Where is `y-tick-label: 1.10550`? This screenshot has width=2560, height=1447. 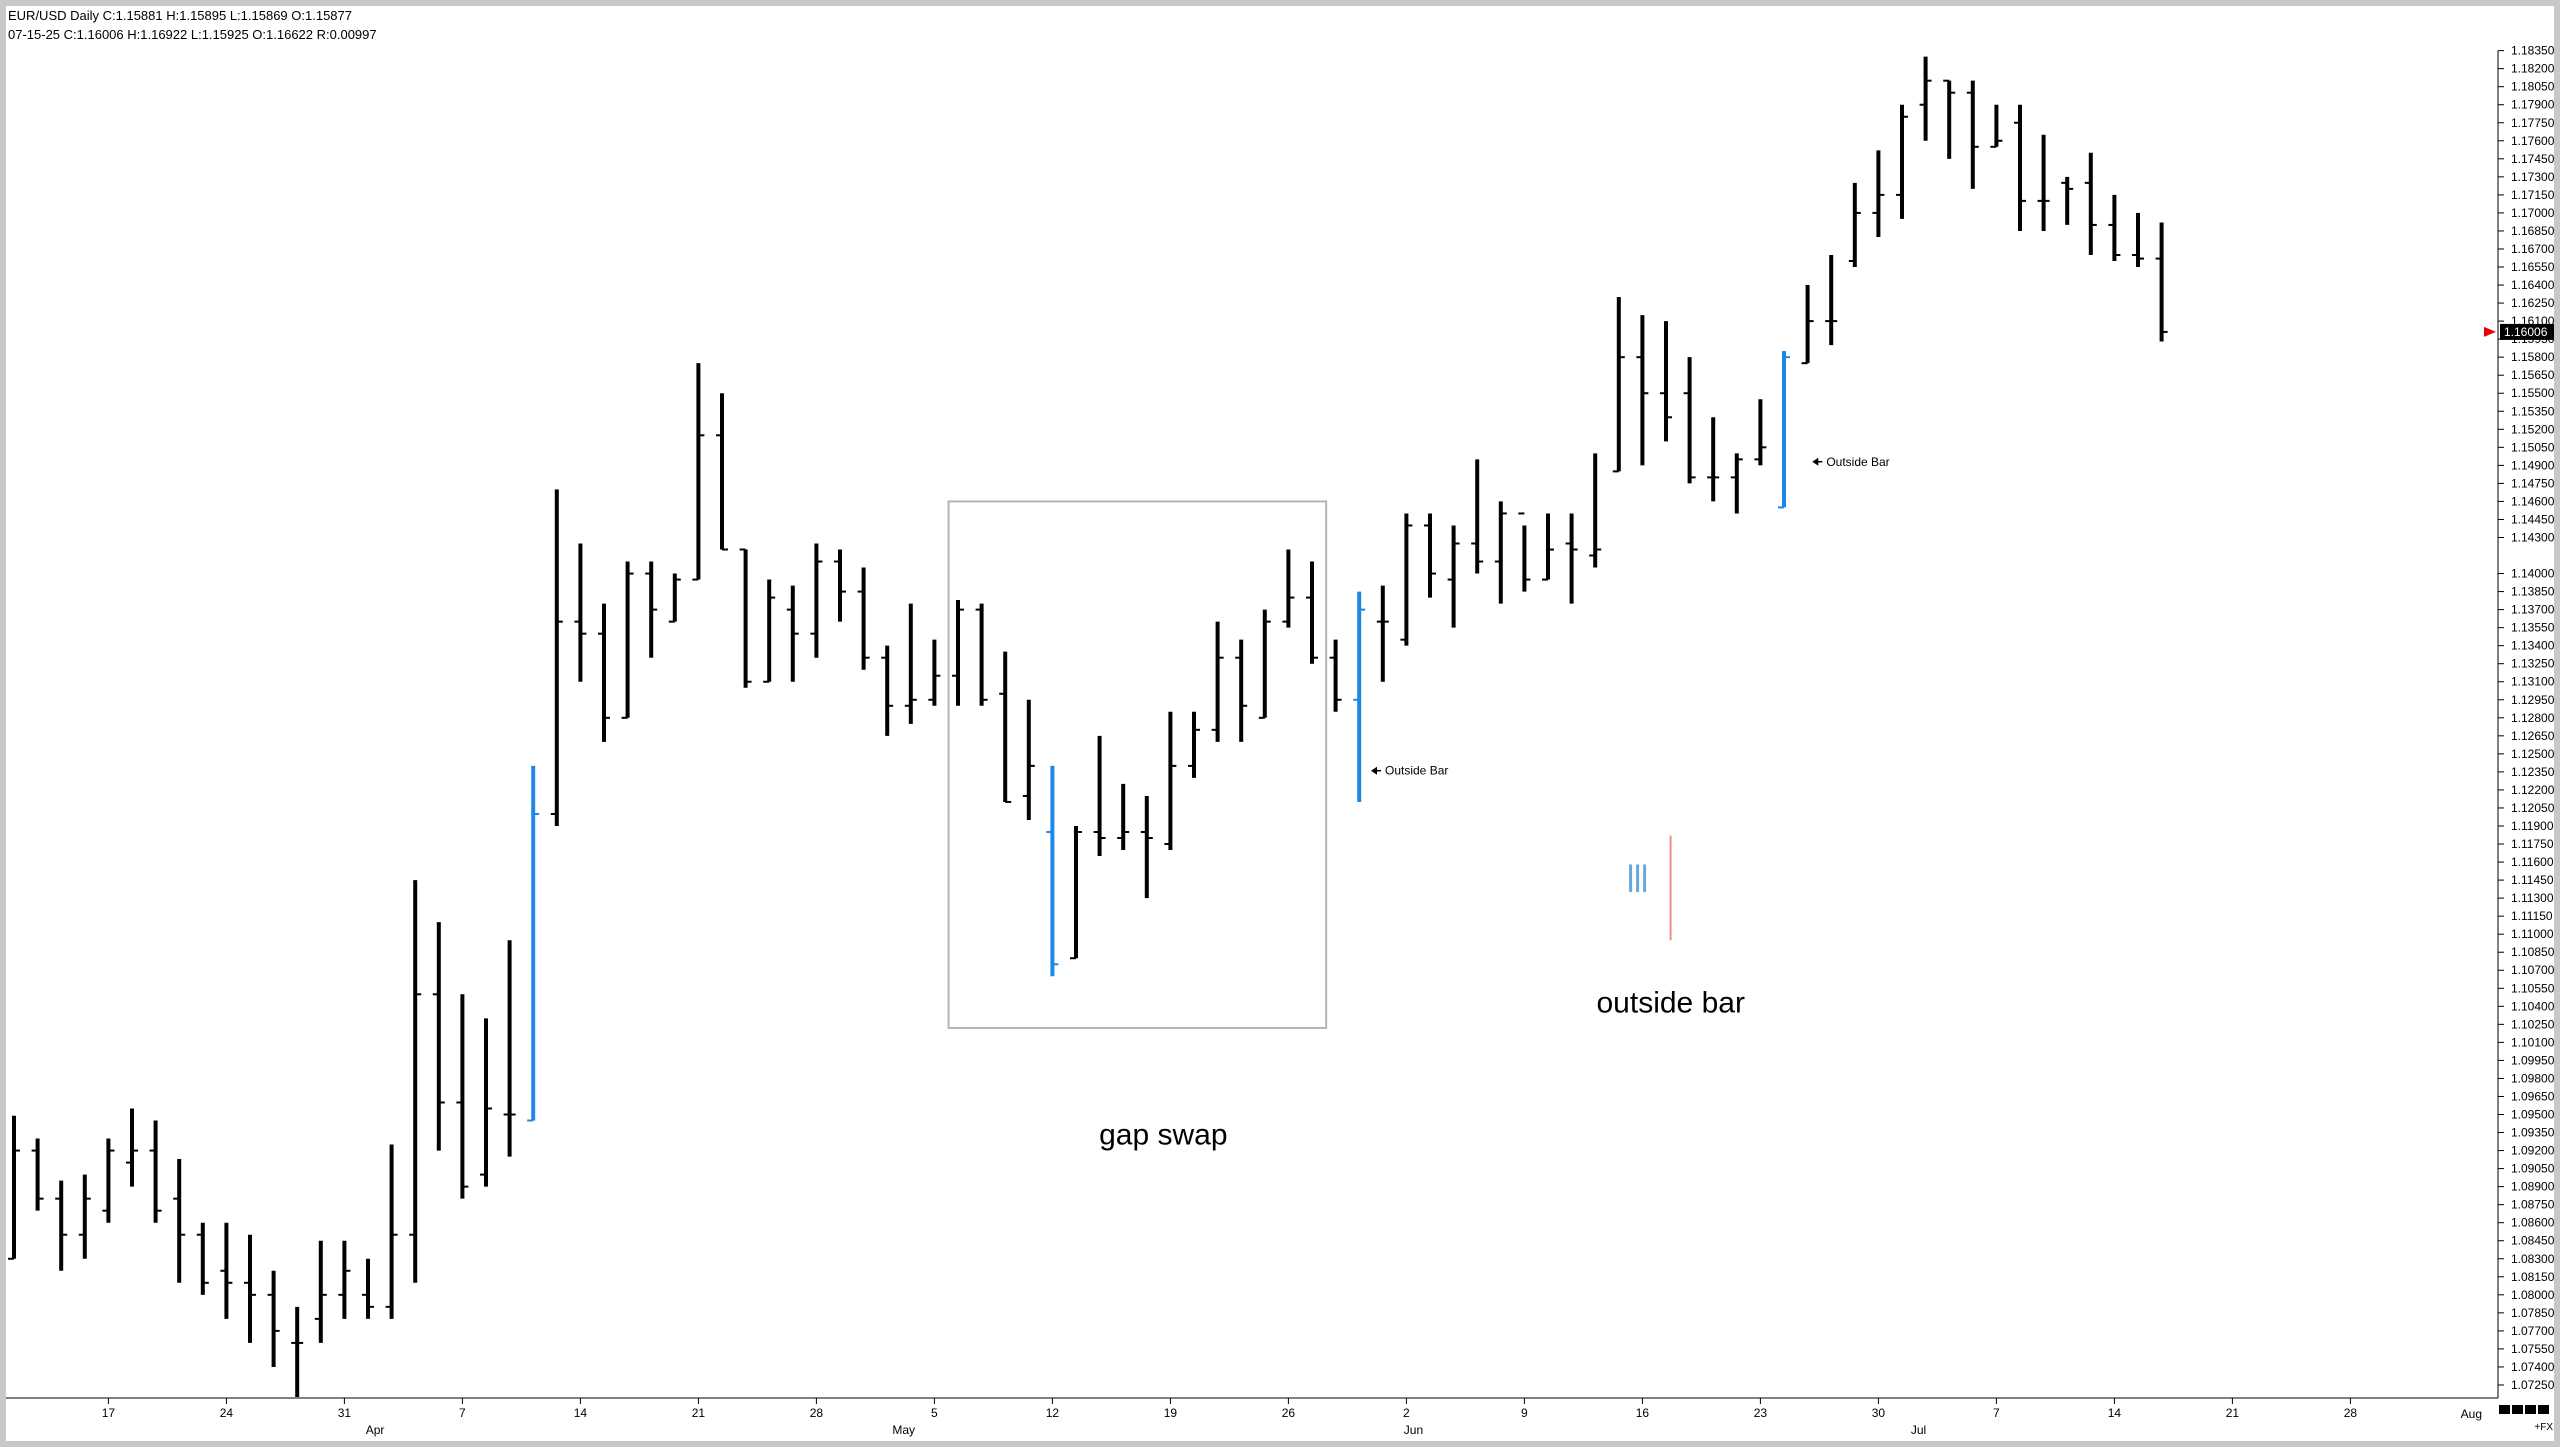 y-tick-label: 1.10550 is located at coordinates (2532, 988).